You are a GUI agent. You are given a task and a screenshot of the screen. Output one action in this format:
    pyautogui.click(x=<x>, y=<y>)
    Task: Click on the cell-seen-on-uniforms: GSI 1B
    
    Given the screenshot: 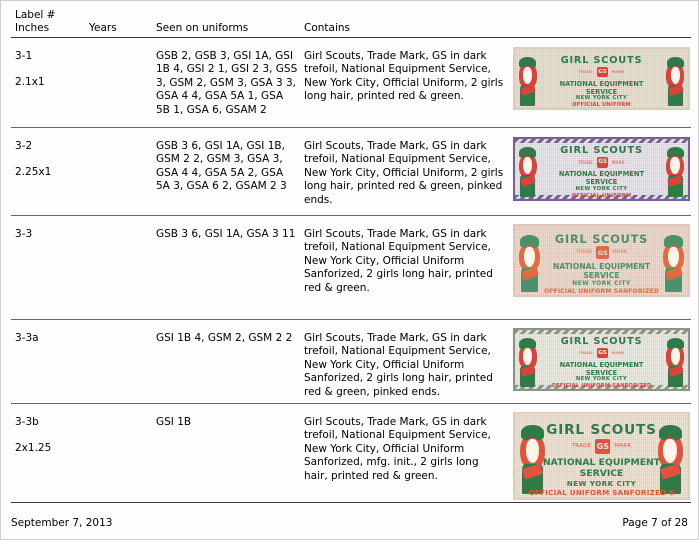 What is the action you would take?
    pyautogui.click(x=174, y=422)
    